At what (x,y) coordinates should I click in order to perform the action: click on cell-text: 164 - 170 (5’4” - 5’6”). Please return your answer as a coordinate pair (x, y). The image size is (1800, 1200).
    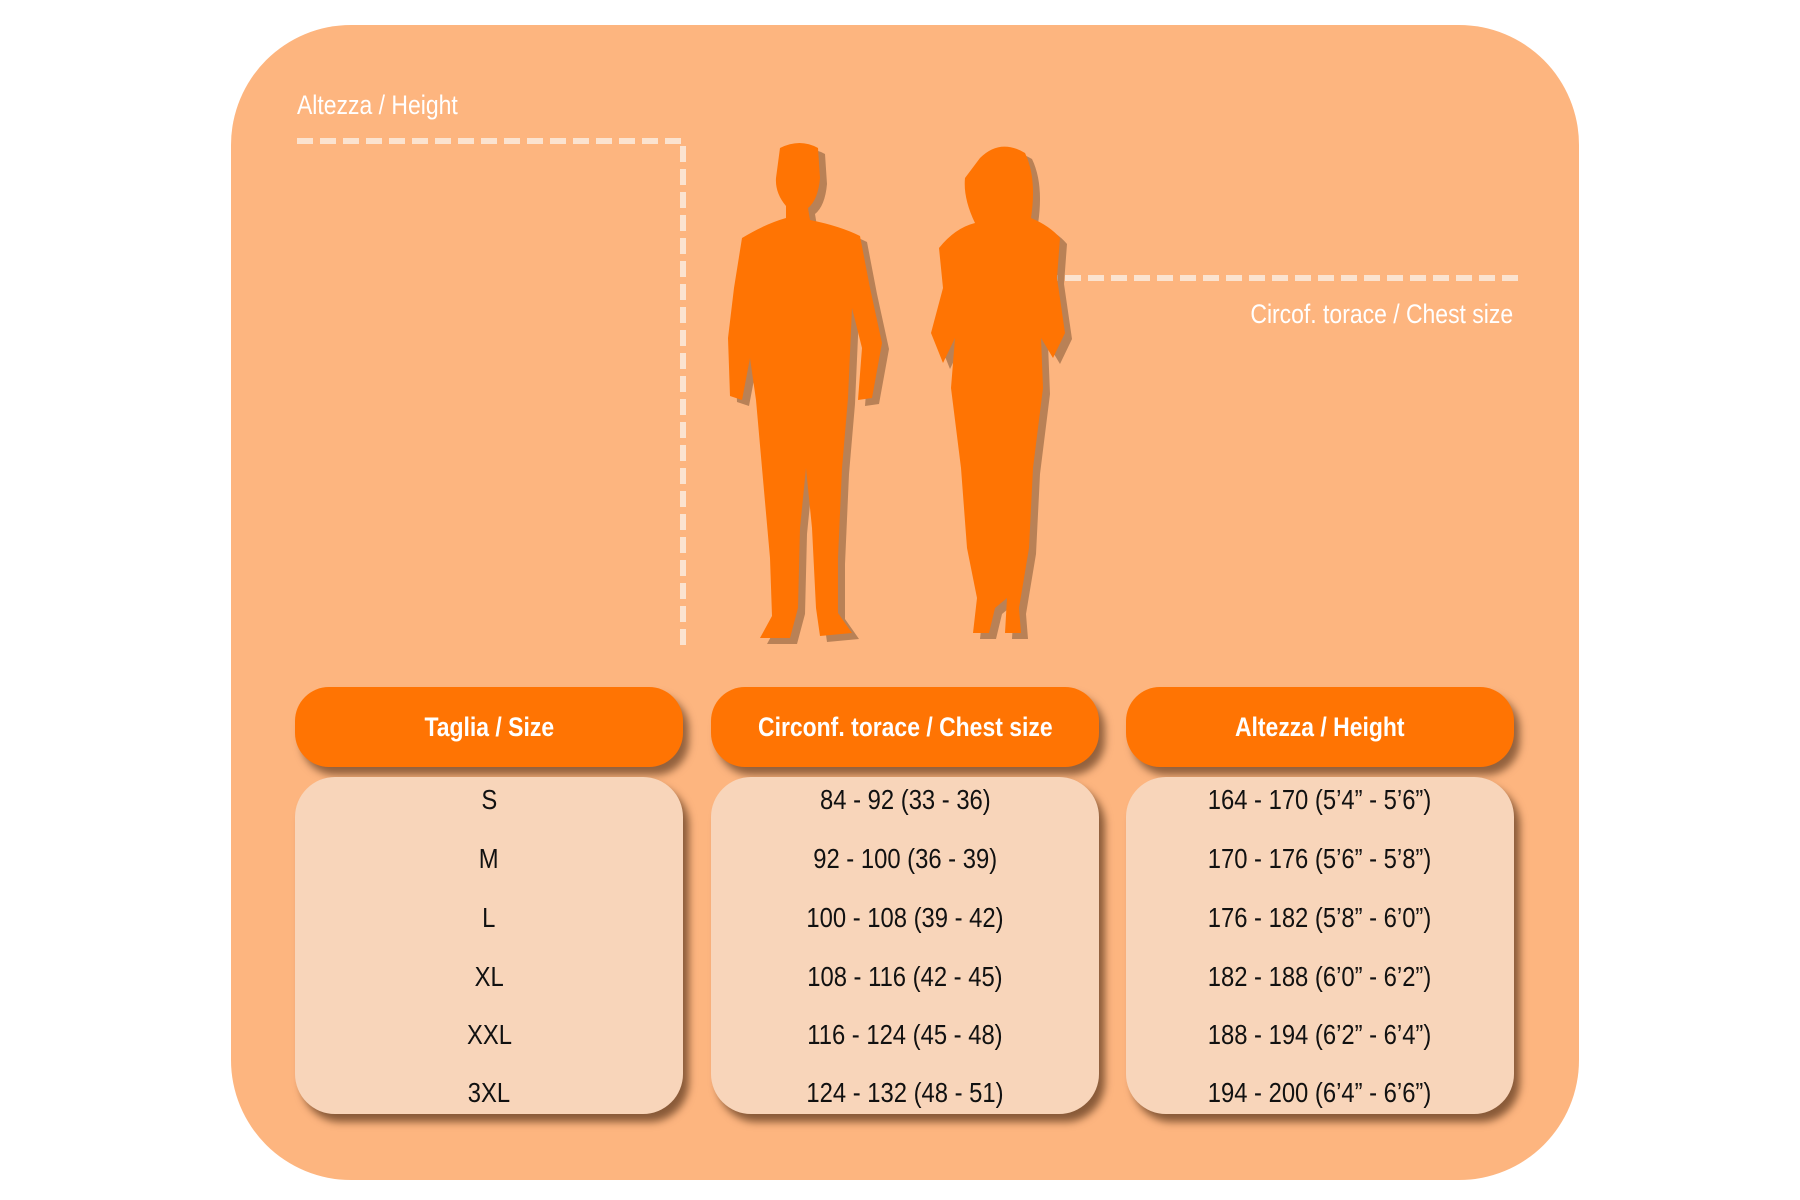
    Looking at the image, I should click on (1320, 799).